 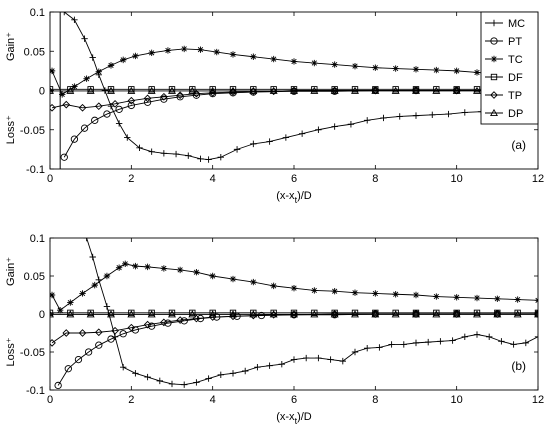 I want to click on y-axis-label-loss: Loss⁺, so click(x=11, y=129).